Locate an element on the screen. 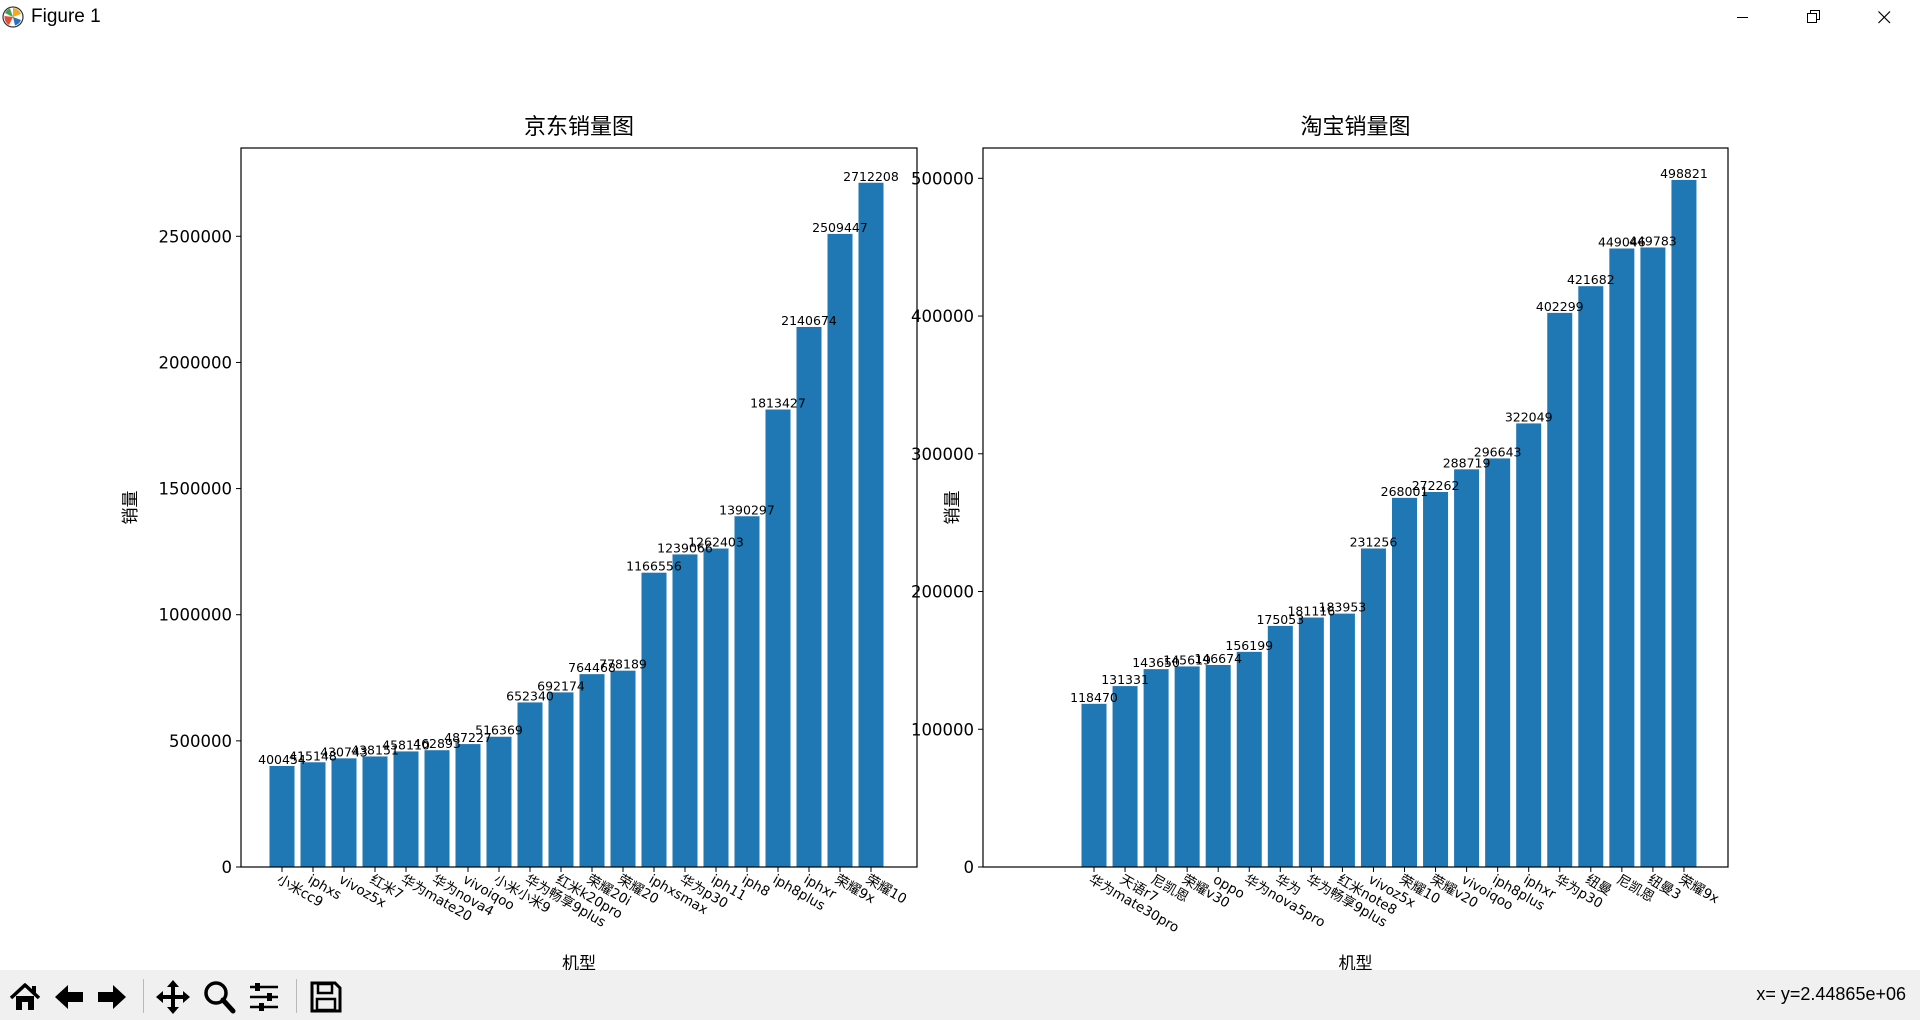  save-icon is located at coordinates (326, 997).